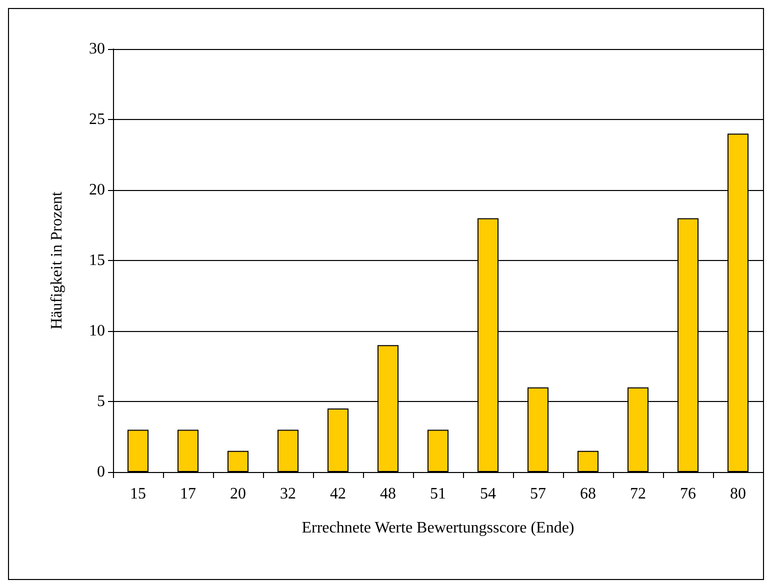 This screenshot has height=588, width=772. What do you see at coordinates (338, 494) in the screenshot?
I see `x-tick-label: 42` at bounding box center [338, 494].